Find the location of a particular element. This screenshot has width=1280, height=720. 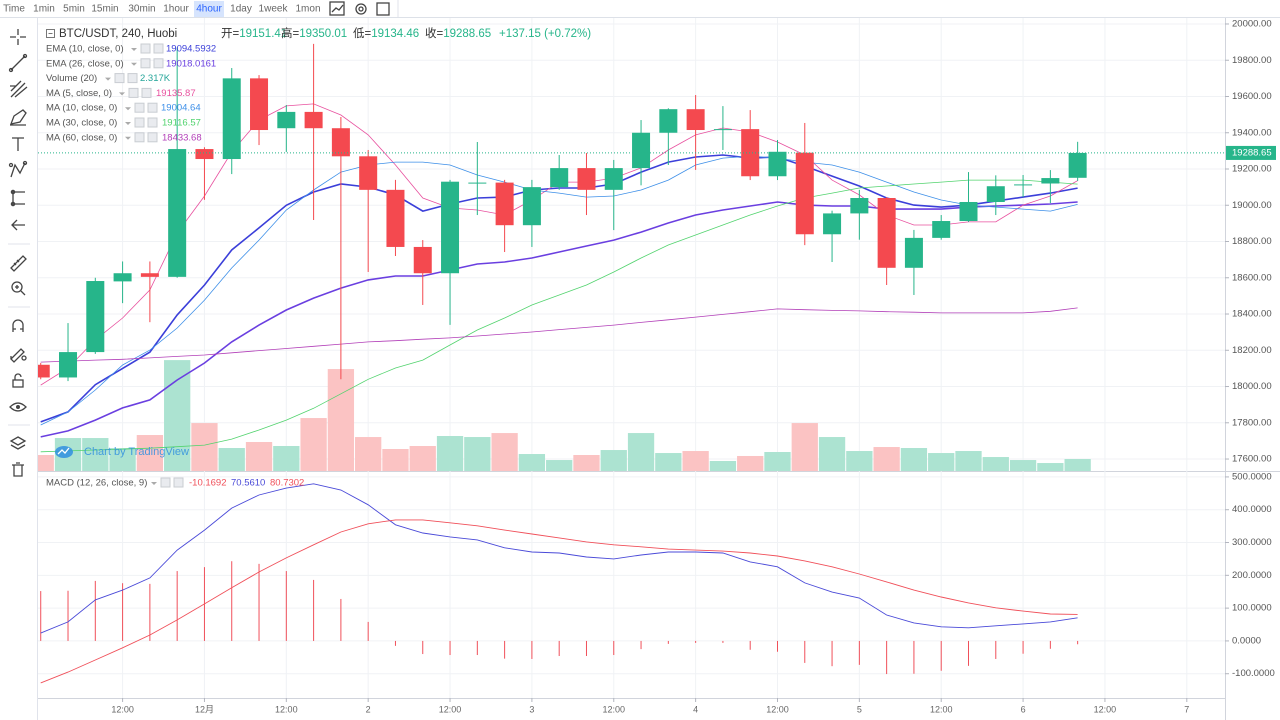

legend-value: 19094.5932 is located at coordinates (191, 49).